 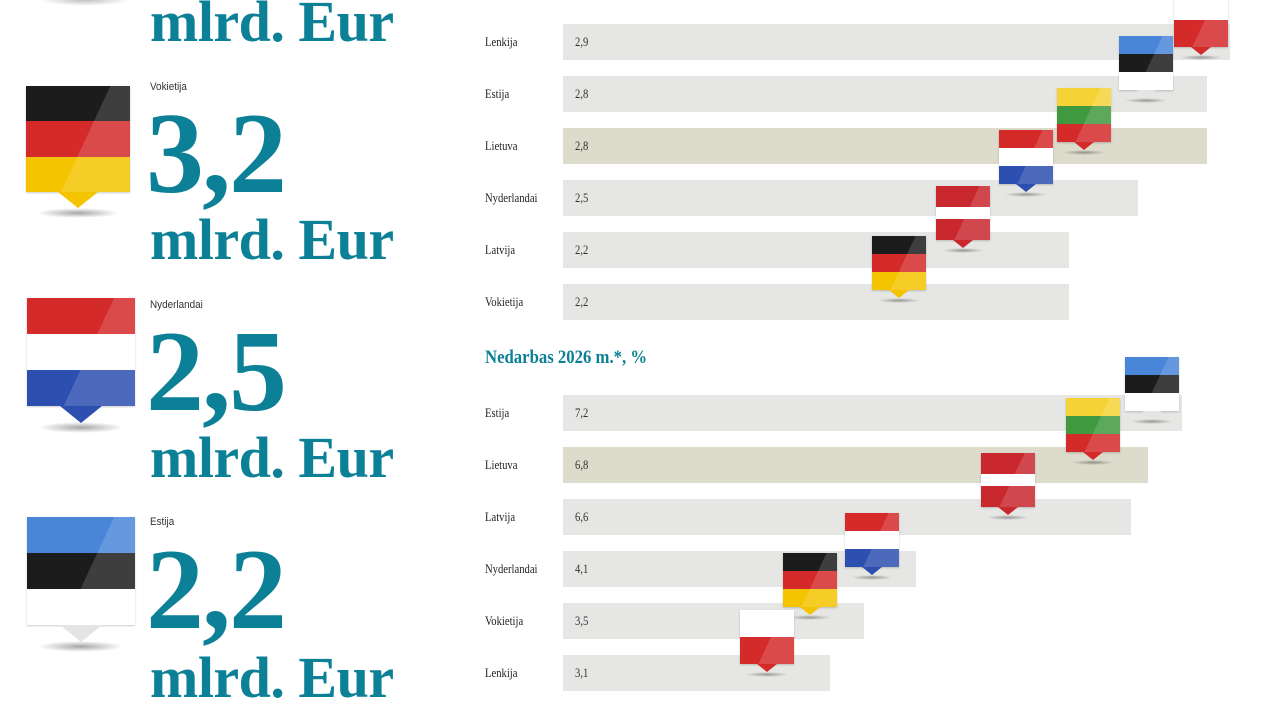 I want to click on value-label: 2,9, so click(x=582, y=42).